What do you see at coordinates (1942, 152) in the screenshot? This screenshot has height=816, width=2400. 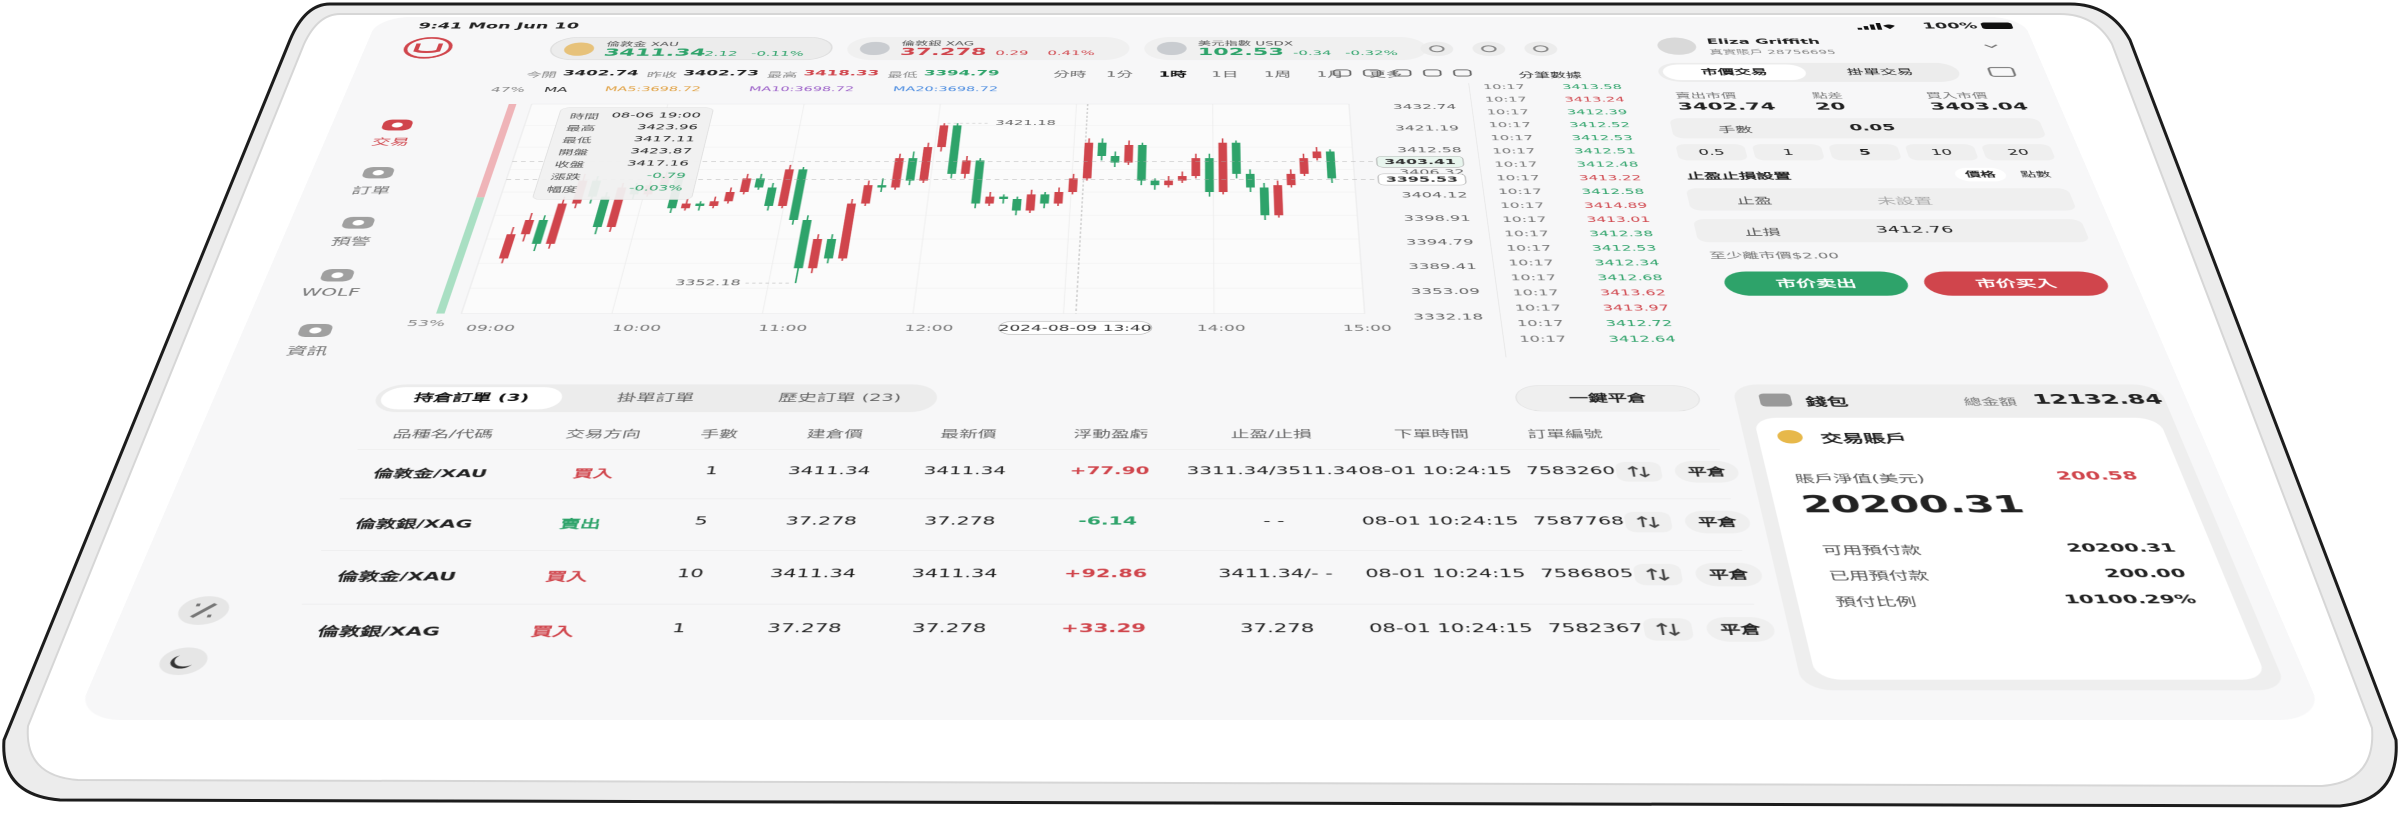 I see `quick-lot: 10` at bounding box center [1942, 152].